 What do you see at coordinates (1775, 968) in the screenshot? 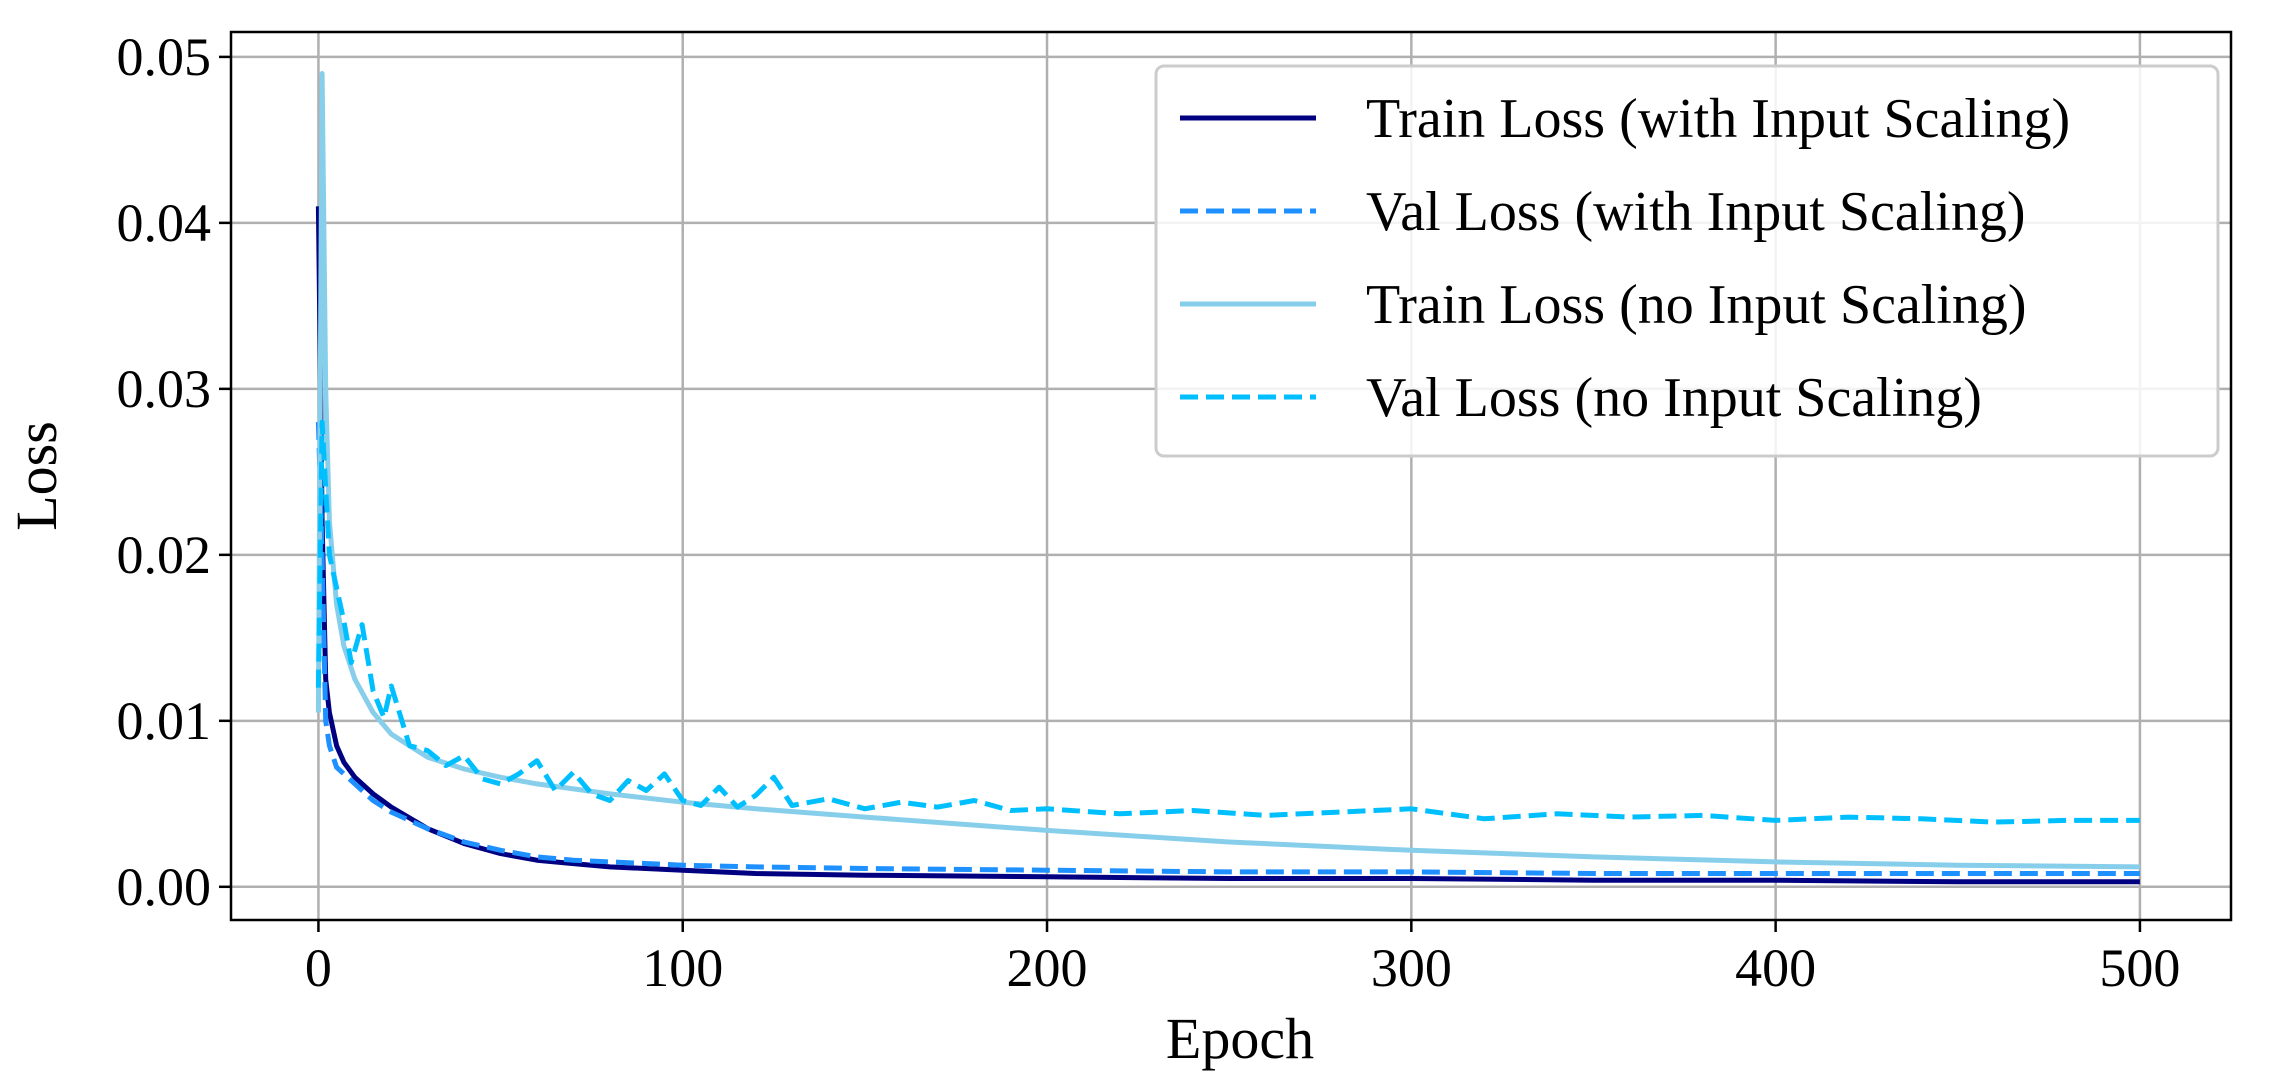
I see `x-tick-label: 400` at bounding box center [1775, 968].